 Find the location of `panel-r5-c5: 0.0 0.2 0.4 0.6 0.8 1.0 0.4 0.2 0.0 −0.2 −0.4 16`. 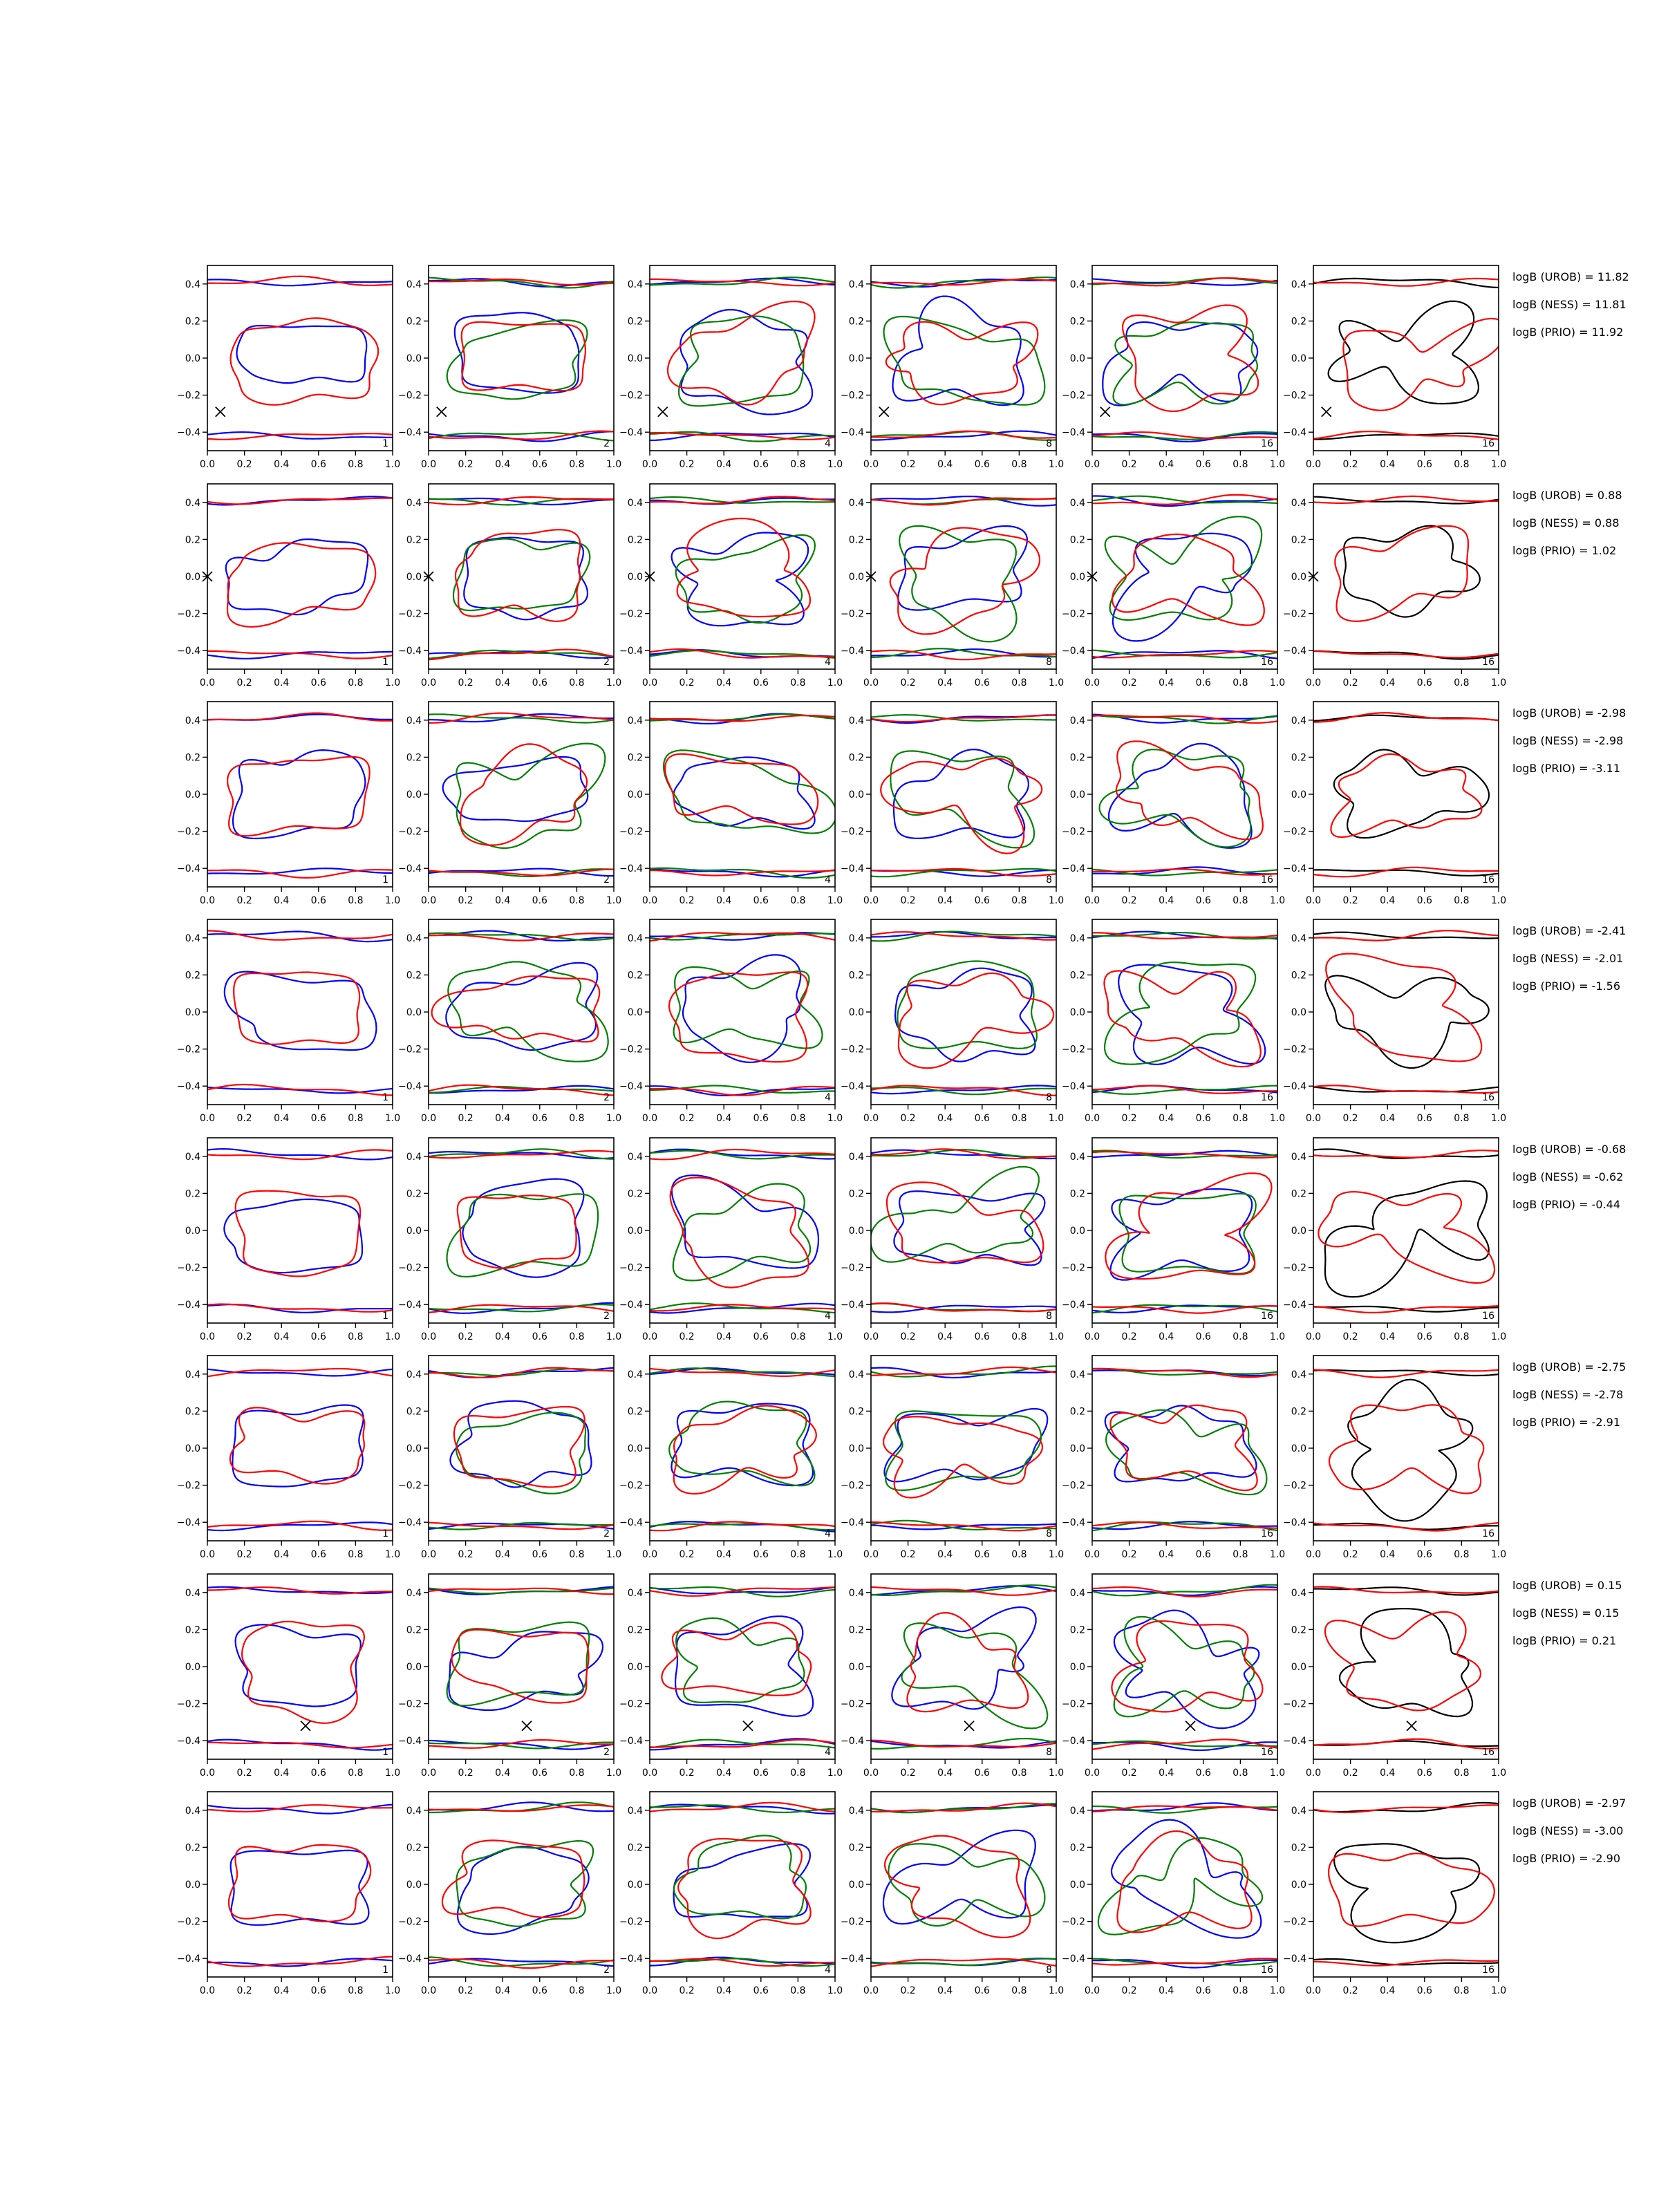

panel-r5-c5: 0.0 0.2 0.4 0.6 0.8 1.0 0.4 0.2 0.0 −0.2 −0.4 16 is located at coordinates (1173, 1239).